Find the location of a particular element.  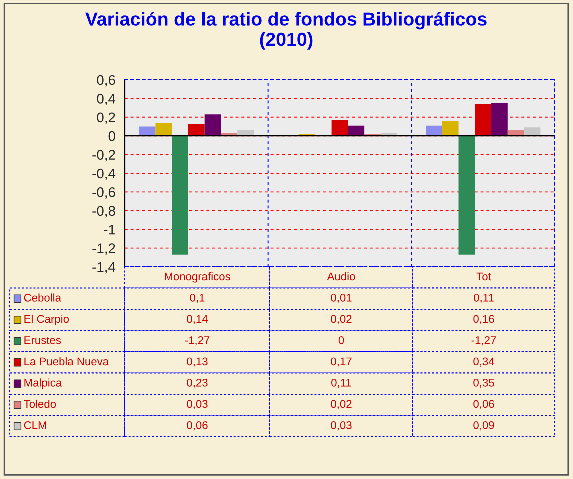

y-tick-label: -0,2 is located at coordinates (104, 156).